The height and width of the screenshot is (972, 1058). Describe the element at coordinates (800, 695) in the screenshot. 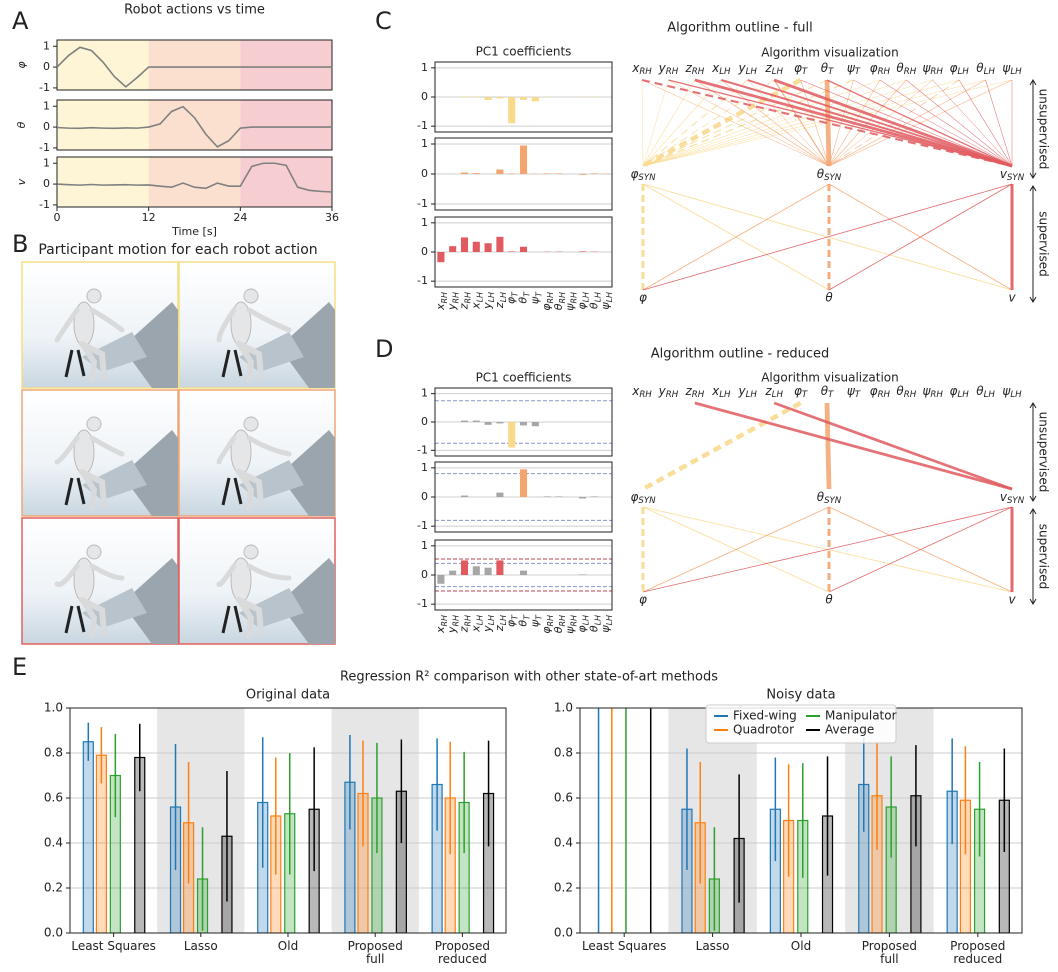

I see `chart-title: Noisy data` at that location.